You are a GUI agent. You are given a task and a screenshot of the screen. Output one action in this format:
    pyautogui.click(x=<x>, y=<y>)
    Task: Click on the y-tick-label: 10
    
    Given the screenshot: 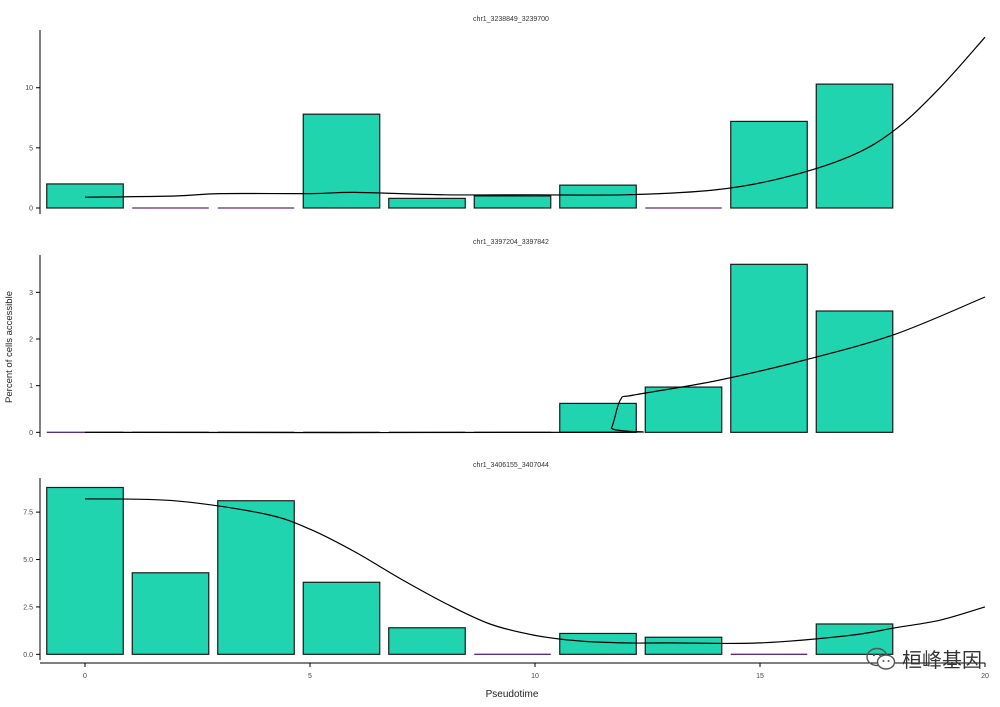 What is the action you would take?
    pyautogui.click(x=29, y=88)
    